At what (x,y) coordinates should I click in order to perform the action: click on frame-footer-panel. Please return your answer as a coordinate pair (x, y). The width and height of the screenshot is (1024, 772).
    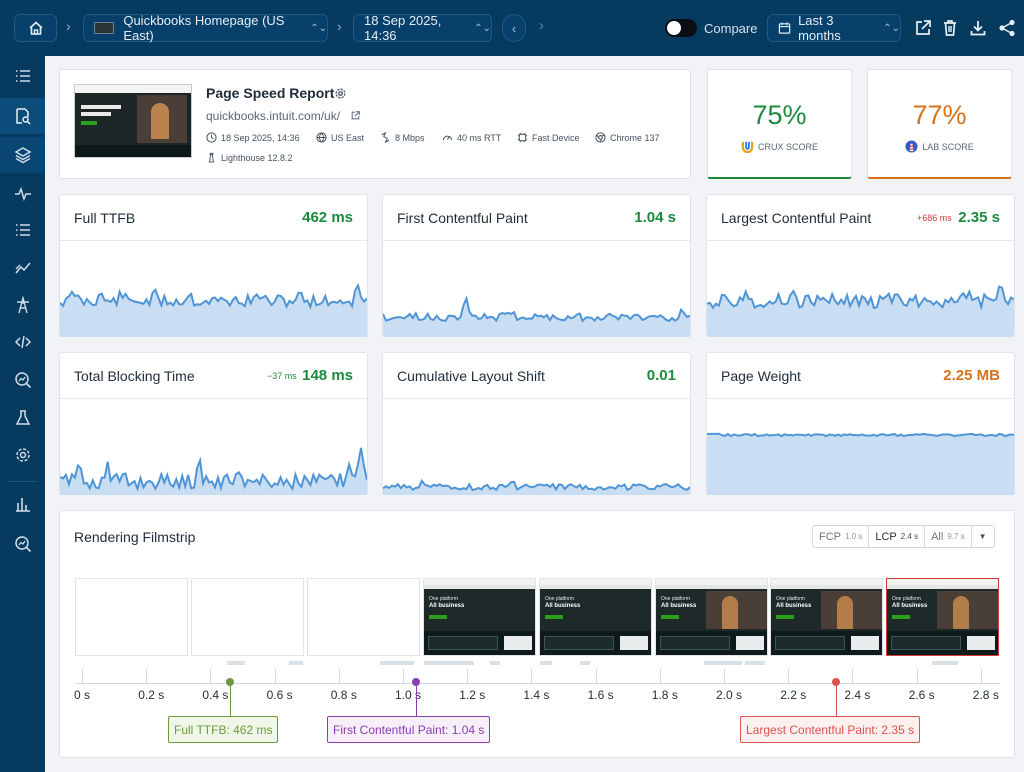
    Looking at the image, I should click on (463, 643).